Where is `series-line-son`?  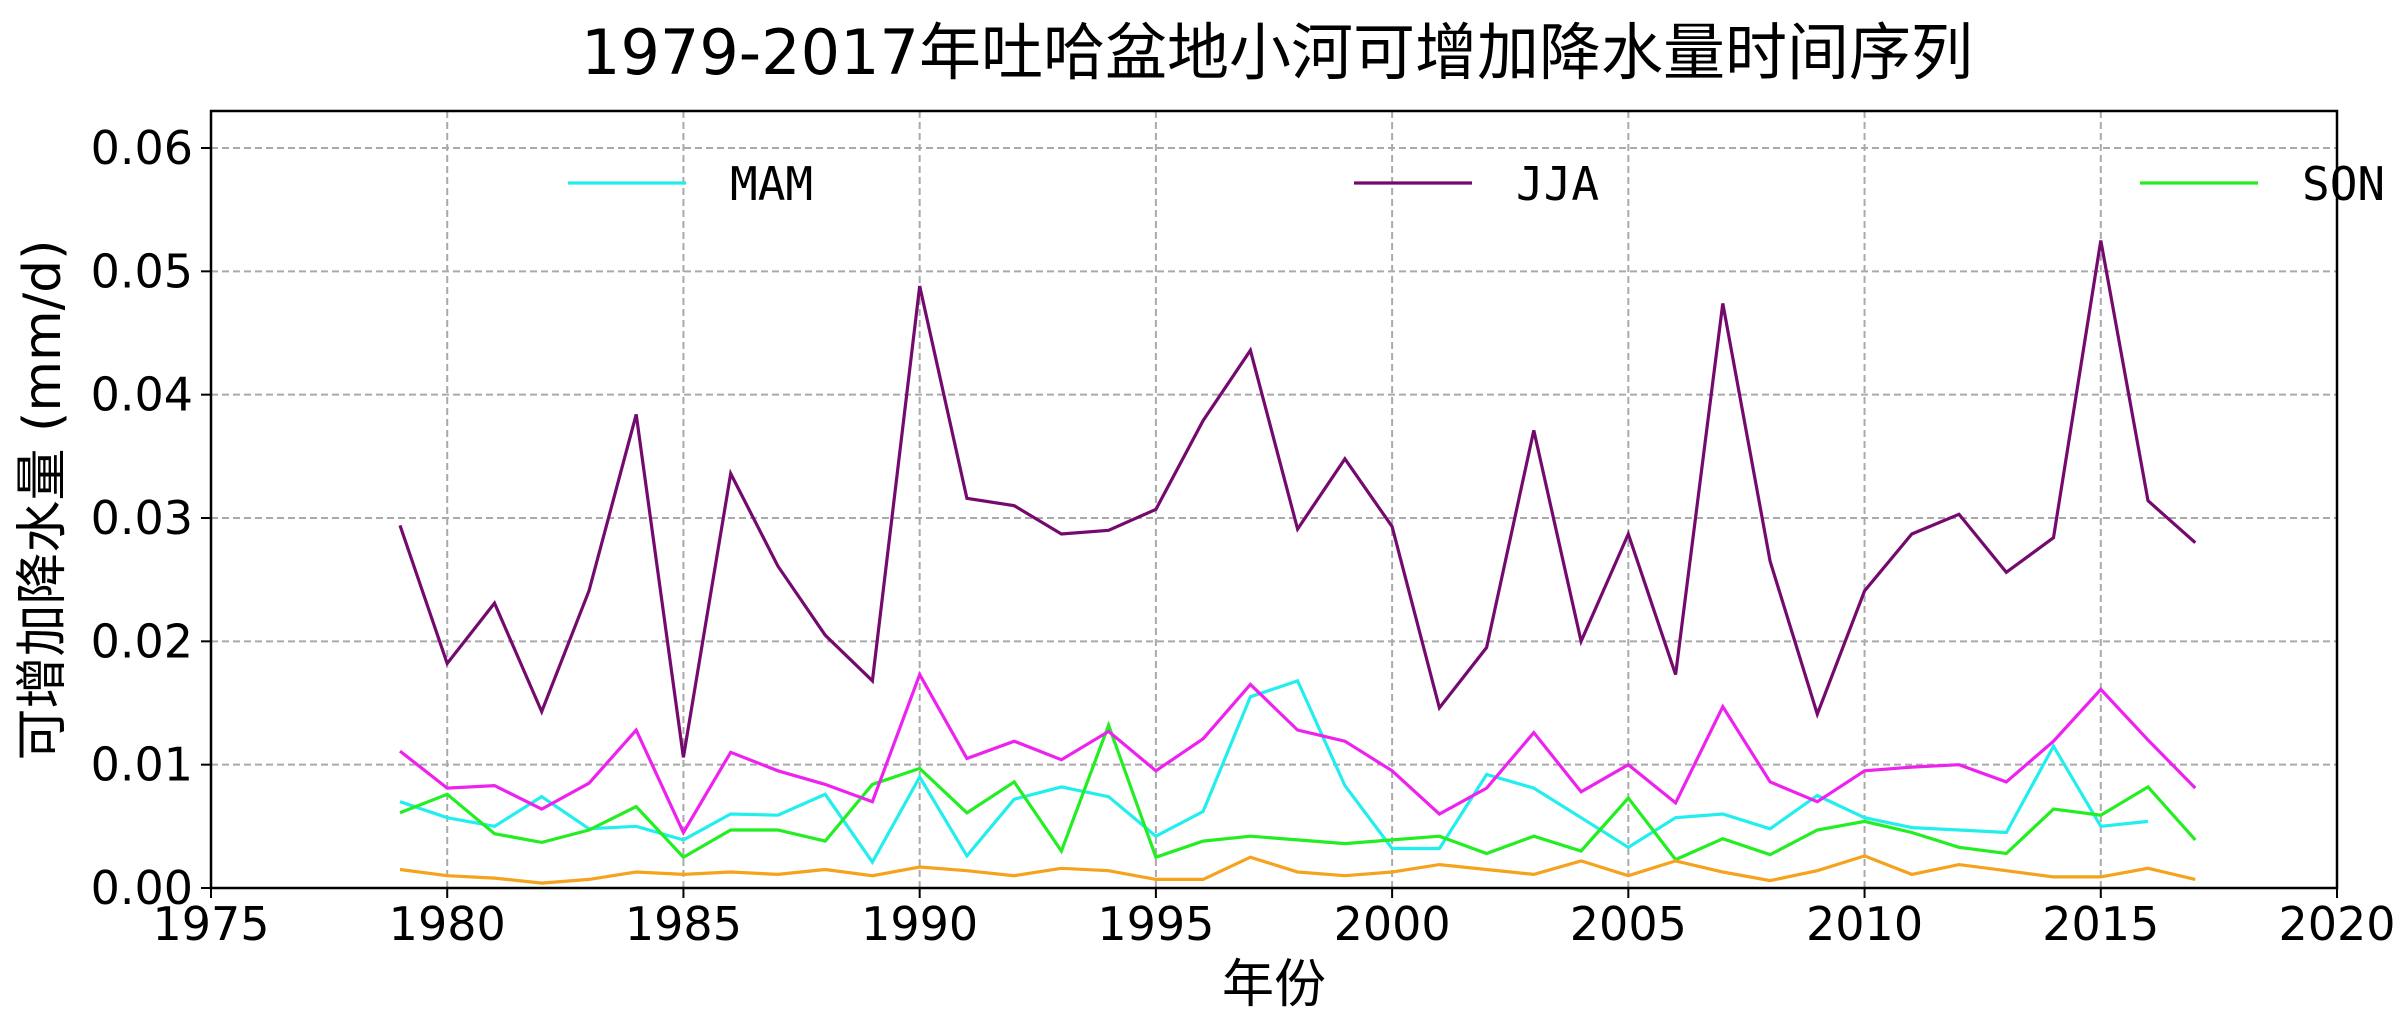
series-line-son is located at coordinates (1298, 791).